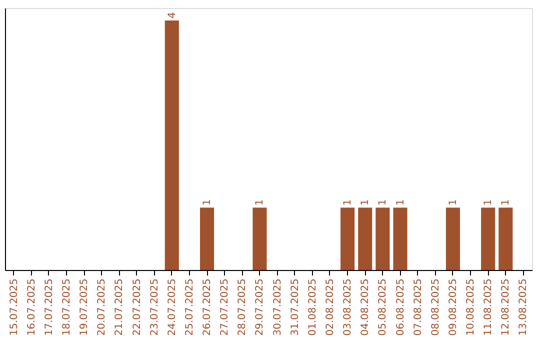  I want to click on x-tick-label: 18.07.2025, so click(66, 307).